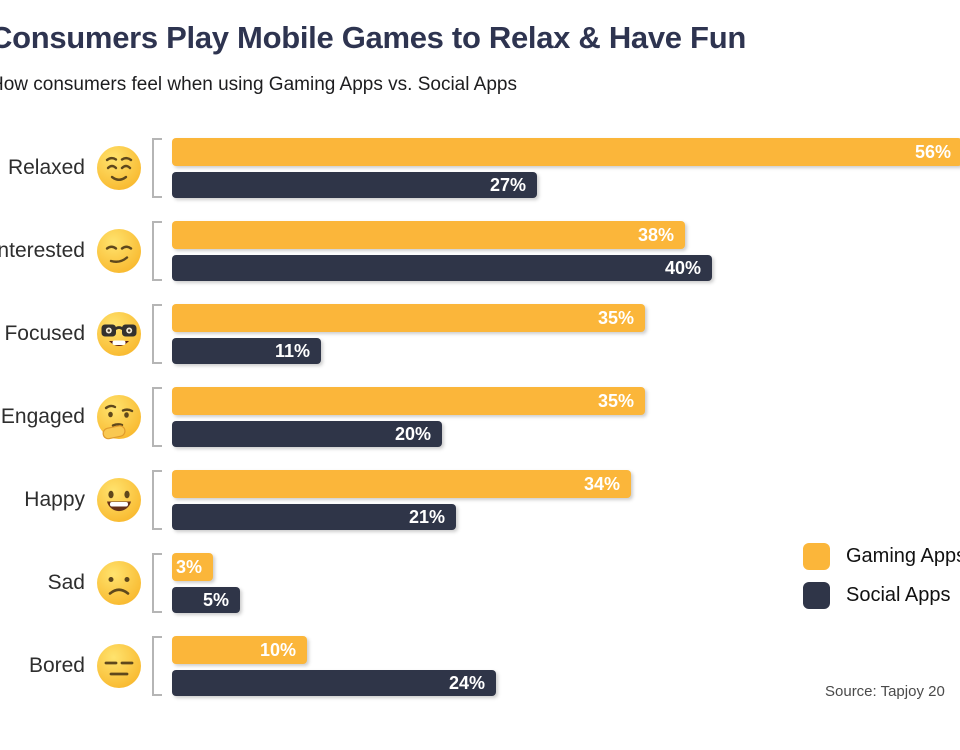  I want to click on bar-pair: 34% 21%, so click(401, 500).